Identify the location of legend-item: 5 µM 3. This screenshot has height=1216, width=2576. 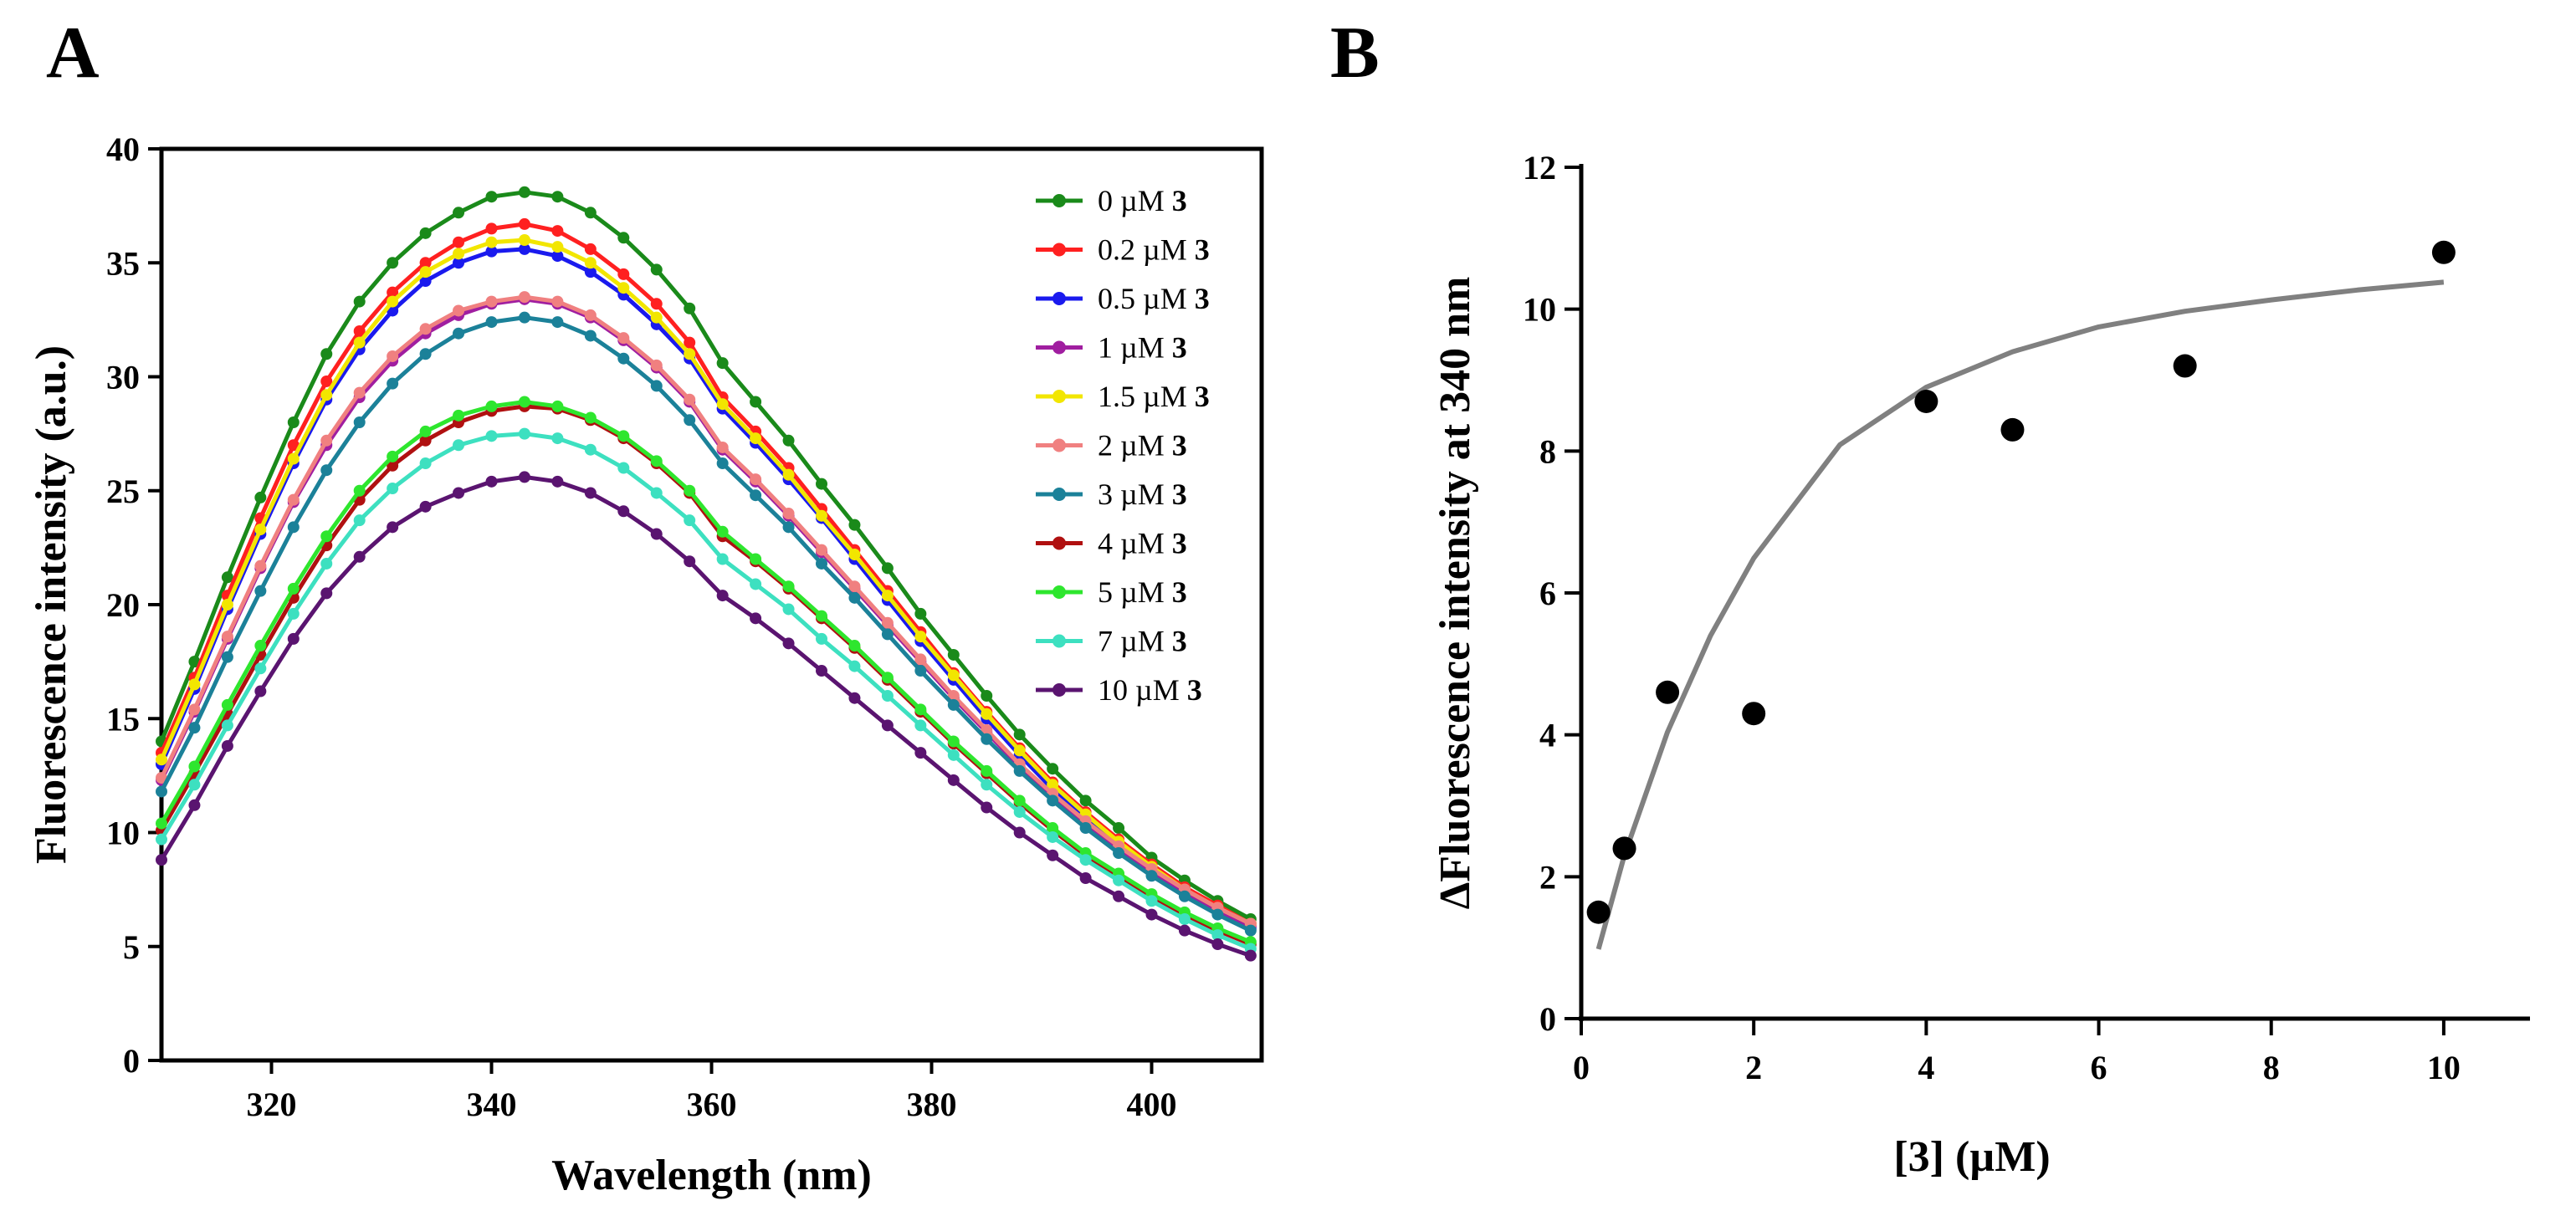
(1112, 592).